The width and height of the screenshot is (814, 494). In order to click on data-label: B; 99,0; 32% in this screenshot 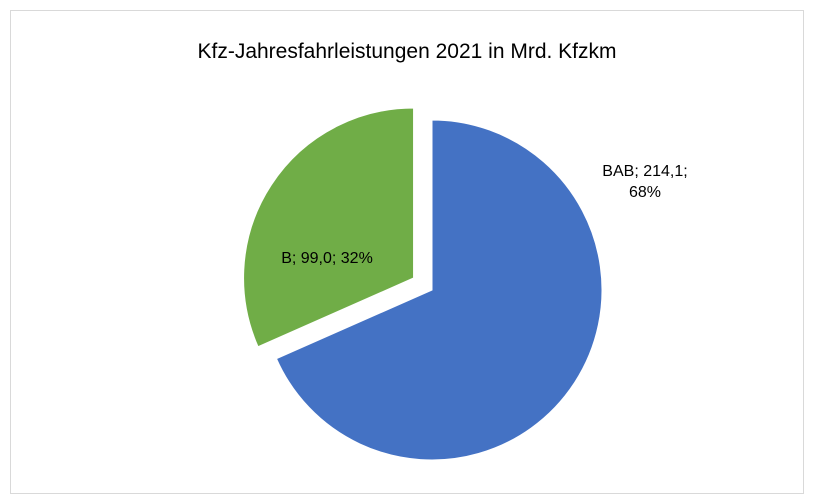, I will do `click(327, 258)`.